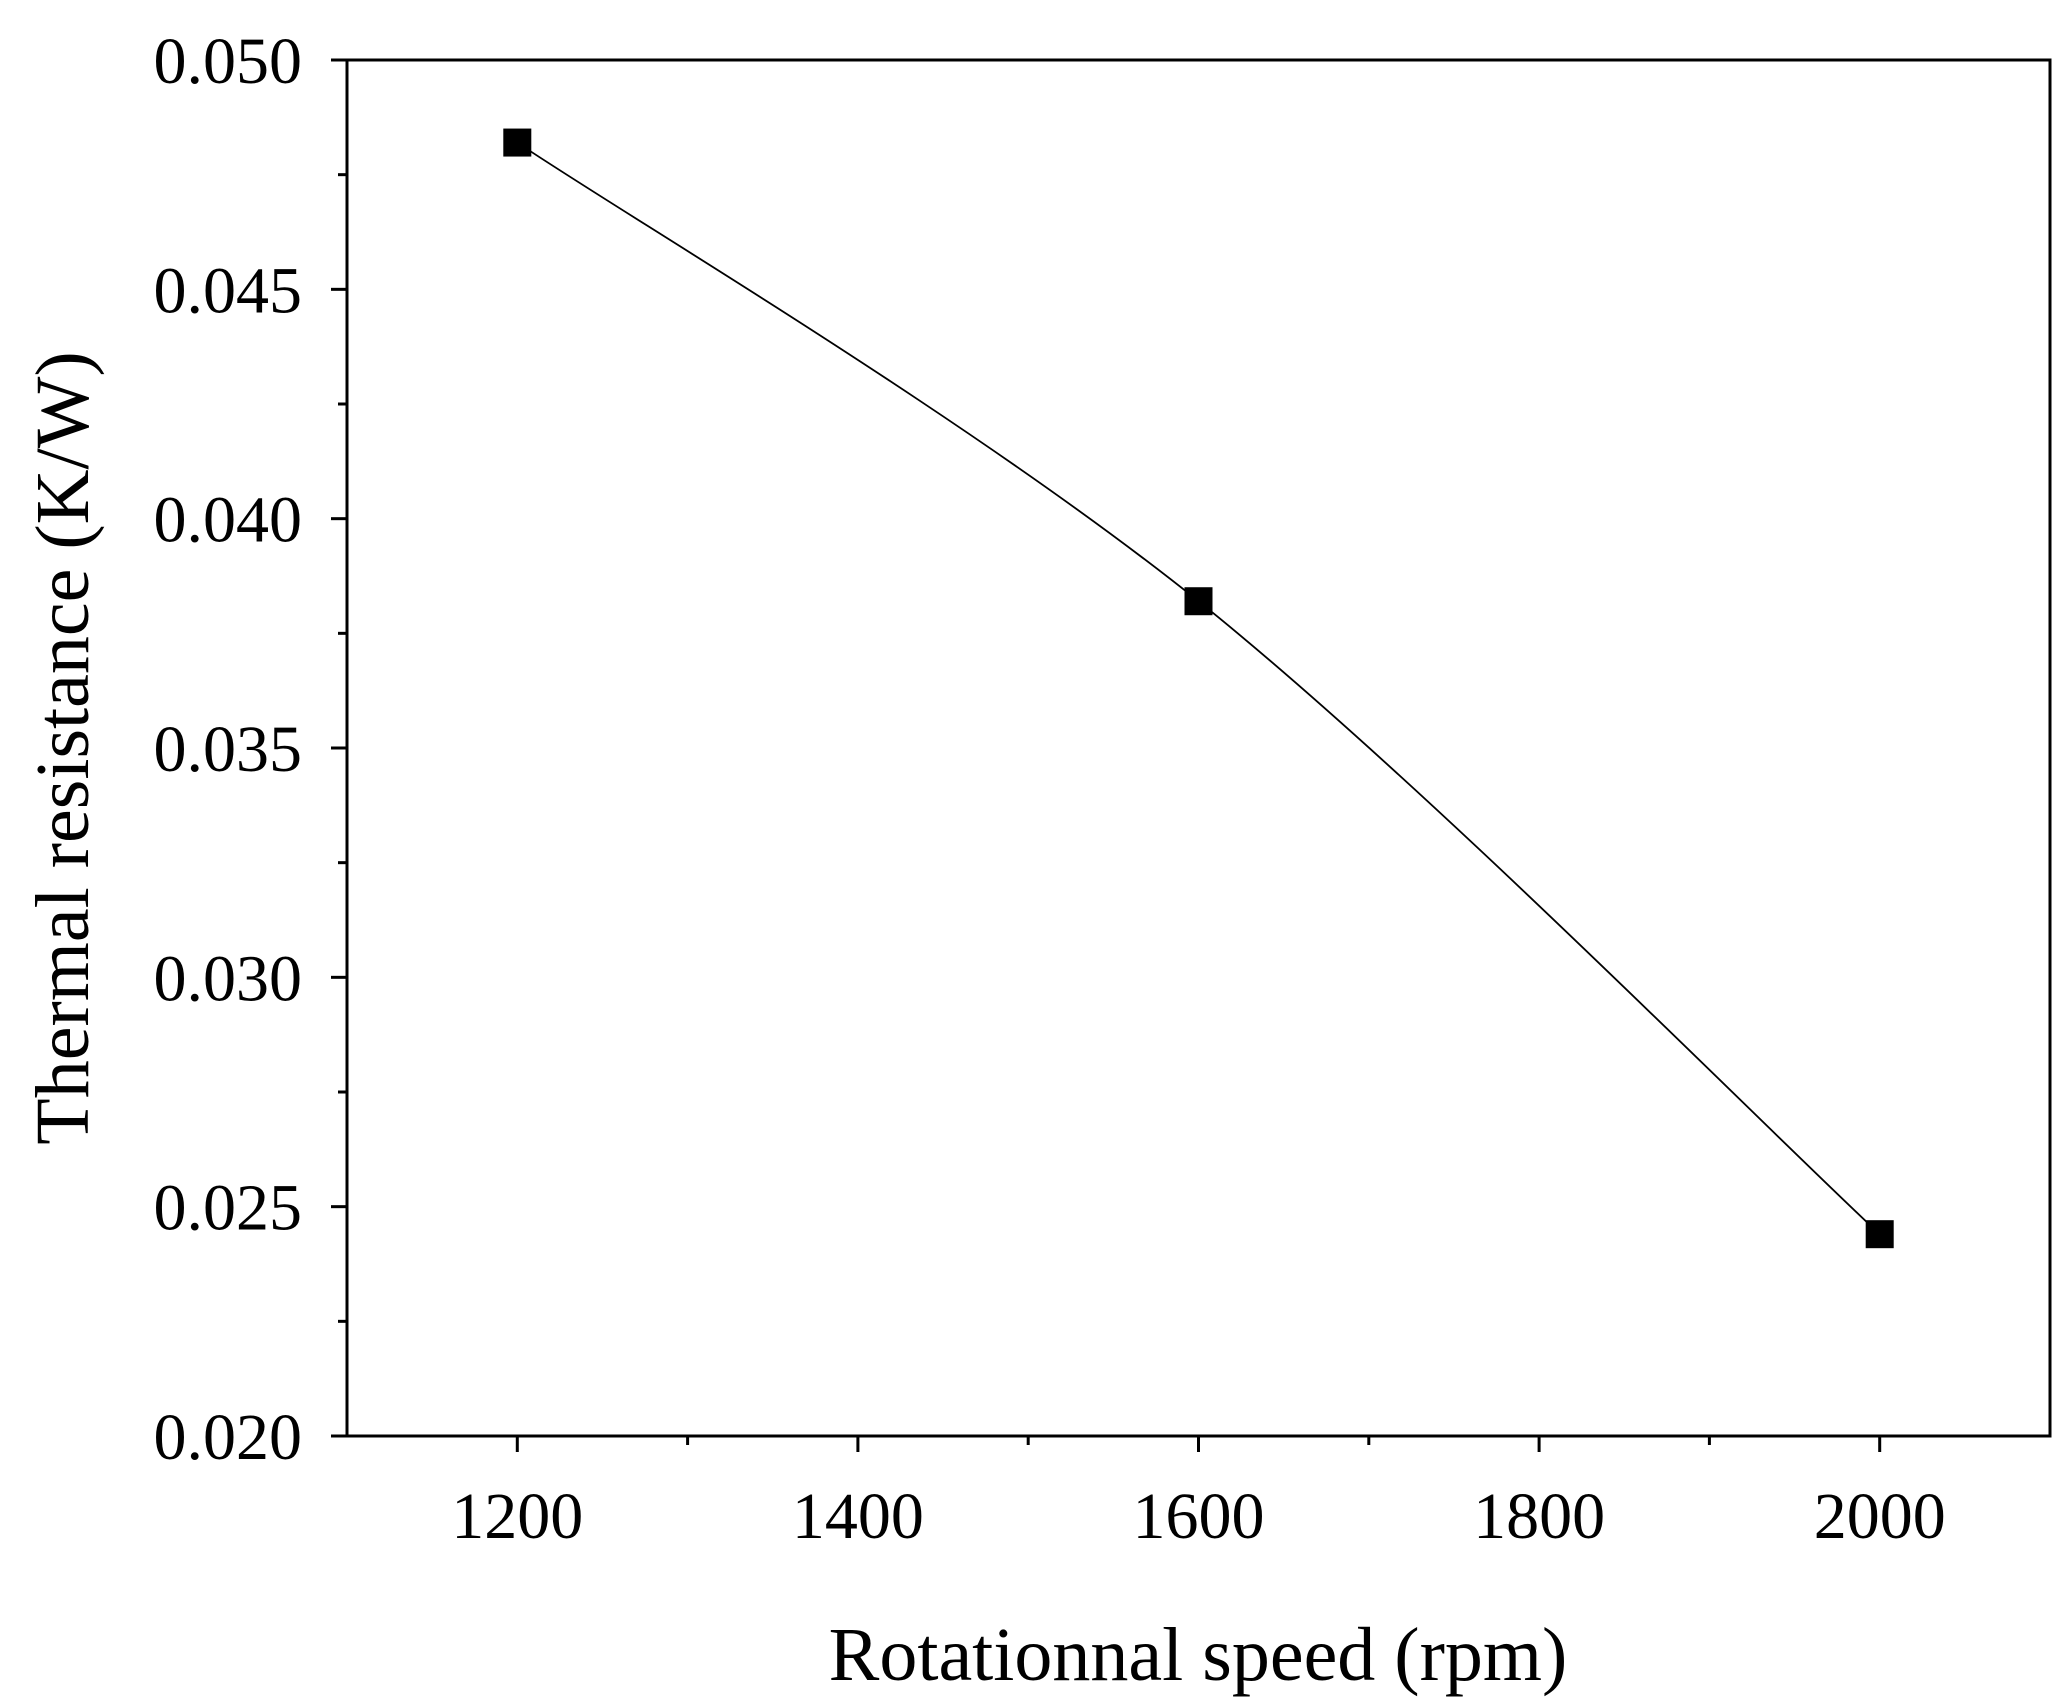 The width and height of the screenshot is (2071, 1707). What do you see at coordinates (228, 1437) in the screenshot?
I see `y-tick-label: 0.020` at bounding box center [228, 1437].